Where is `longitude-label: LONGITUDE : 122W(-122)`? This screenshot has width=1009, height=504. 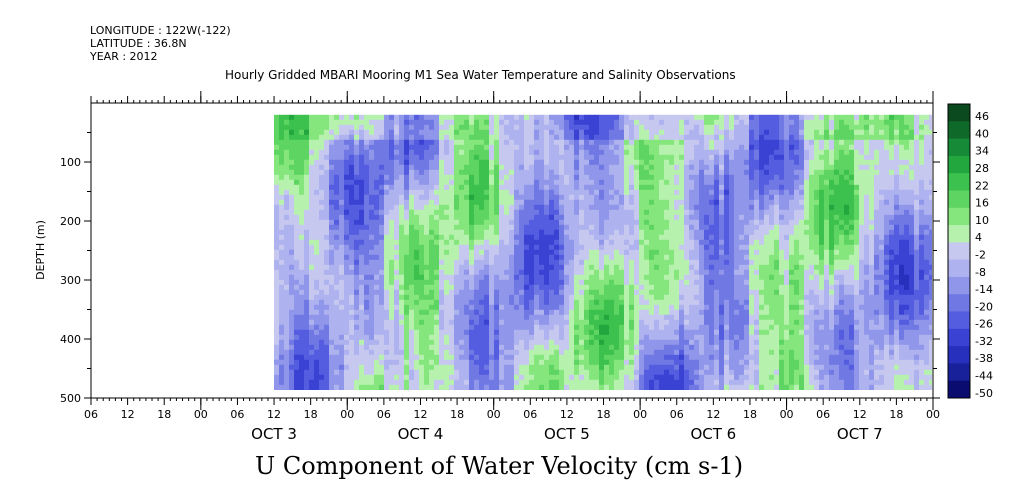
longitude-label: LONGITUDE : 122W(-122) is located at coordinates (160, 30).